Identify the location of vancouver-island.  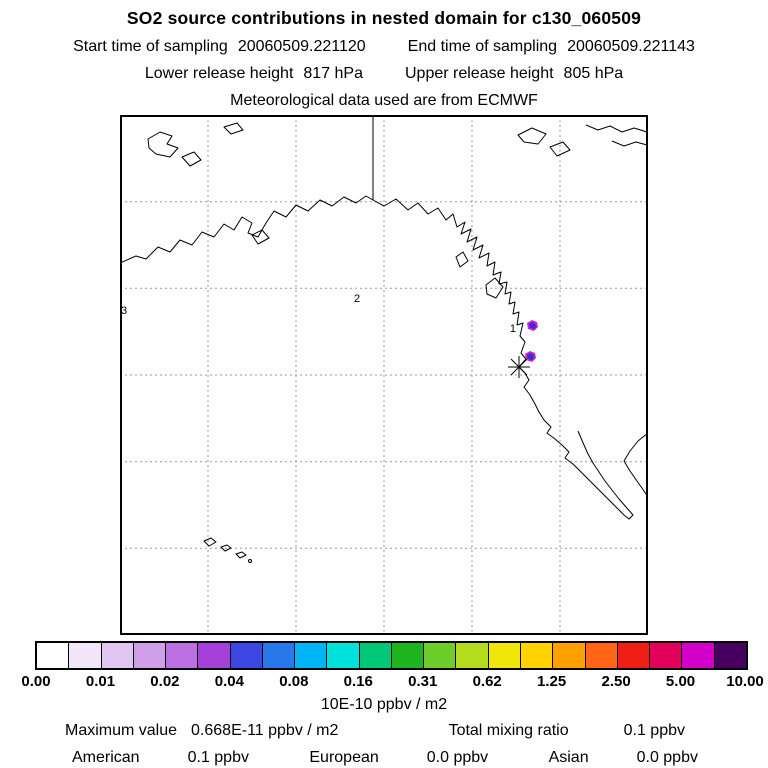
(494, 288).